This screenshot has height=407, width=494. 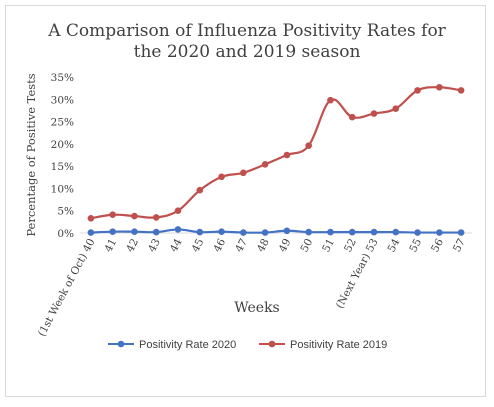 I want to click on x-tick-label: 50, so click(x=306, y=245).